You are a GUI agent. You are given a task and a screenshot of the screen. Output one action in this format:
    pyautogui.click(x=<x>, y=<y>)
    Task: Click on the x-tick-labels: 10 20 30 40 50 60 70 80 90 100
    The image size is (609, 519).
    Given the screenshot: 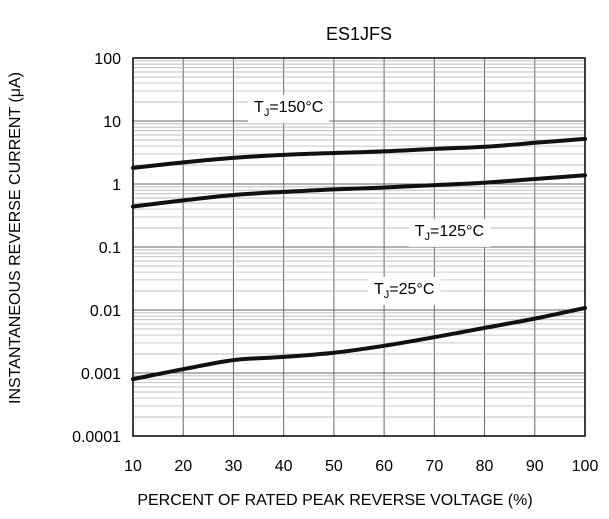 What is the action you would take?
    pyautogui.click(x=361, y=466)
    